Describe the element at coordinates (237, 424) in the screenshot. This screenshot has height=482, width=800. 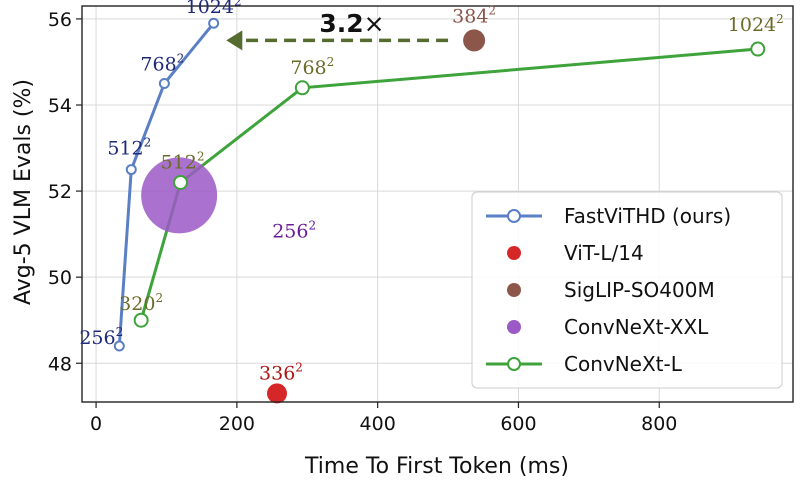
I see `x-tick-label: 200` at that location.